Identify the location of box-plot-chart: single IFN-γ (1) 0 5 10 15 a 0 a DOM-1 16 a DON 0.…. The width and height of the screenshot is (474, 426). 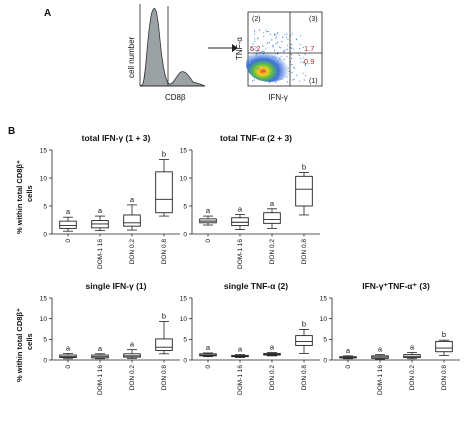
(110, 338).